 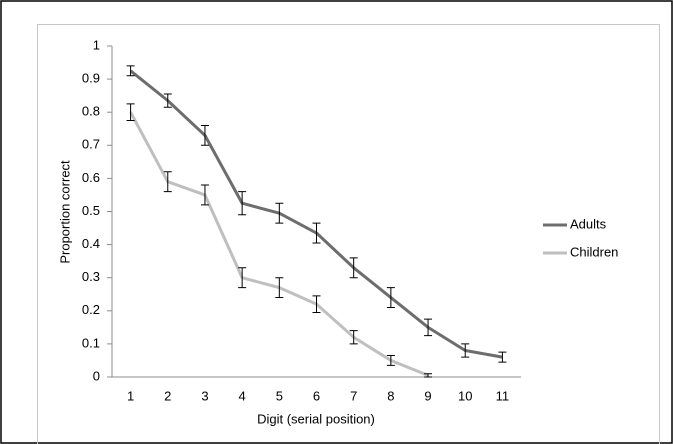 What do you see at coordinates (204, 395) in the screenshot?
I see `x-tick-label: 3` at bounding box center [204, 395].